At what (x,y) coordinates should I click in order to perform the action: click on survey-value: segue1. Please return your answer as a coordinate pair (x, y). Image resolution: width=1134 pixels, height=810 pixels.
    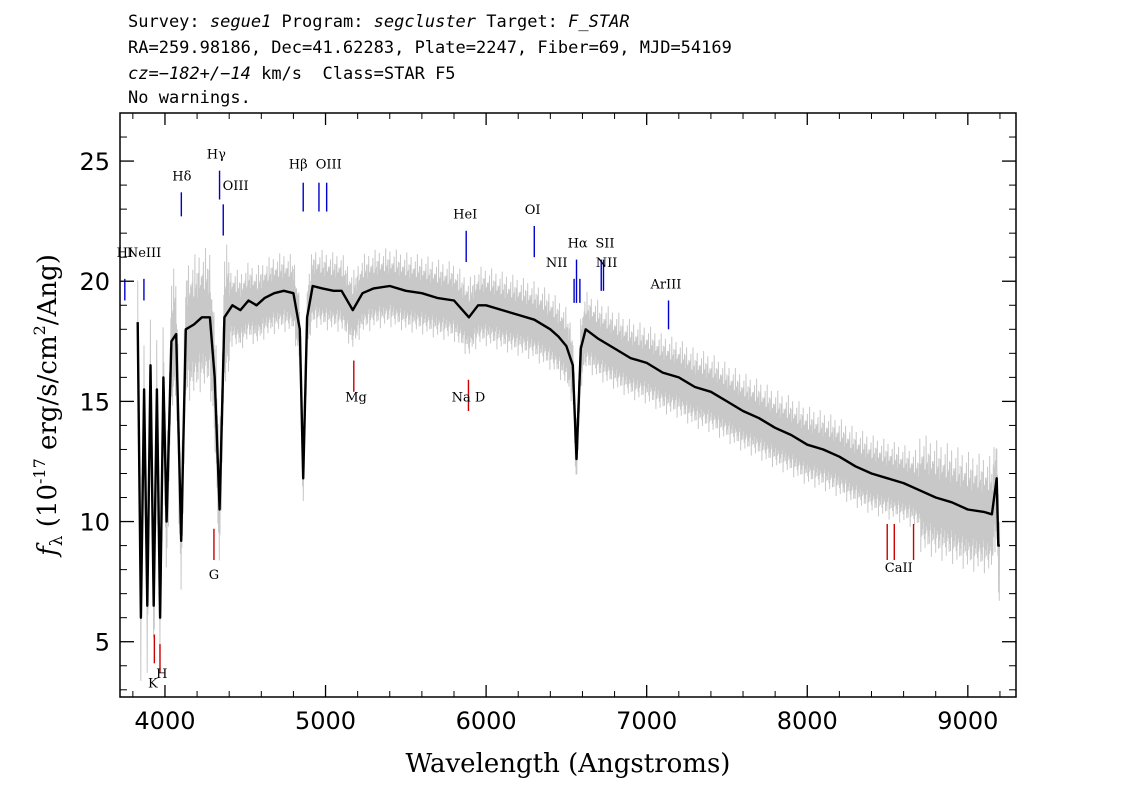
    Looking at the image, I should click on (240, 22).